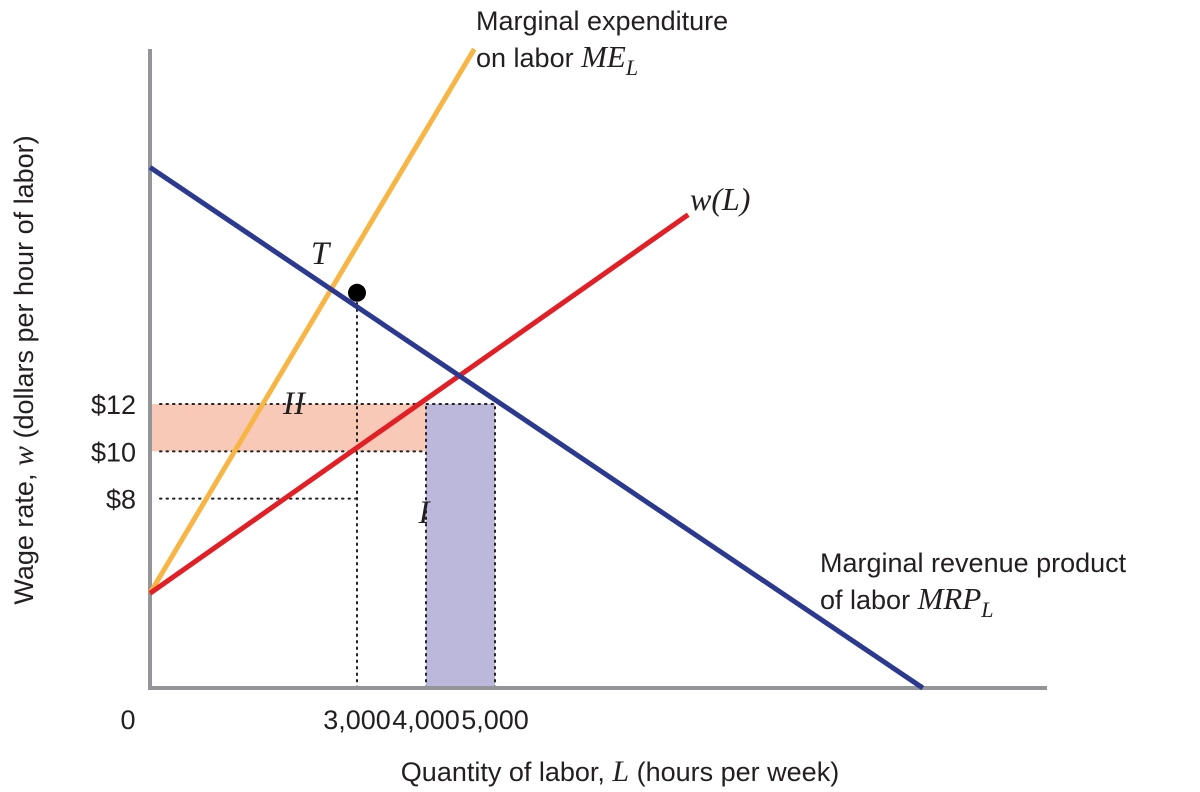  Describe the element at coordinates (357, 720) in the screenshot. I see `x-tick-label: 3,000` at that location.